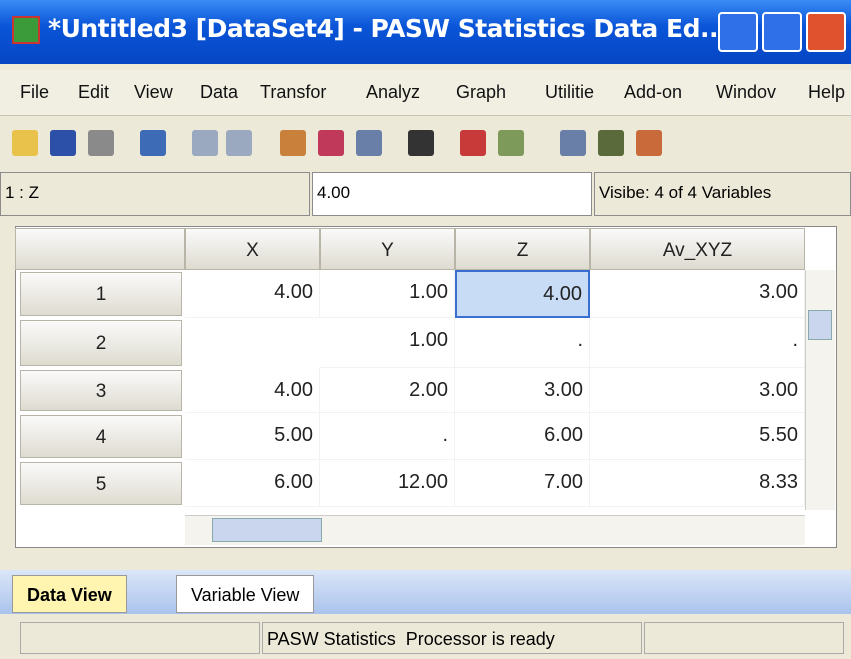  I want to click on select-cases-icon, so click(649, 143).